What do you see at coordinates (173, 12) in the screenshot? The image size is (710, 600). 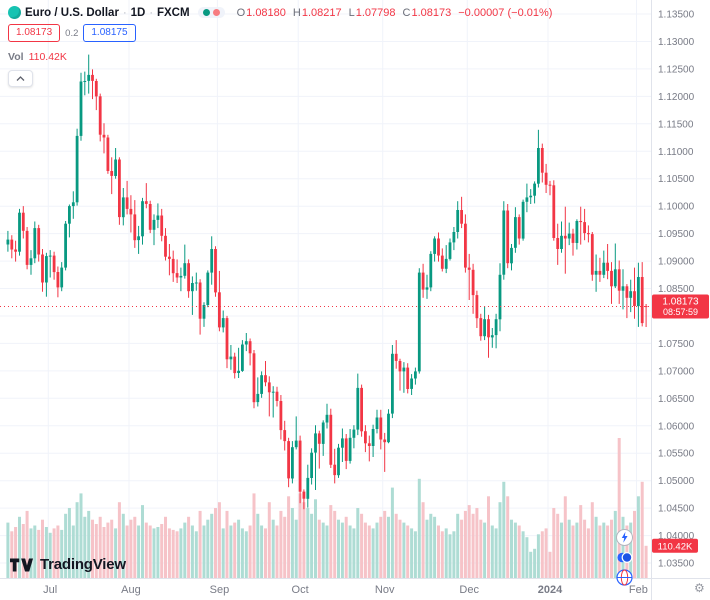 I see `exchange-label: FXCM` at bounding box center [173, 12].